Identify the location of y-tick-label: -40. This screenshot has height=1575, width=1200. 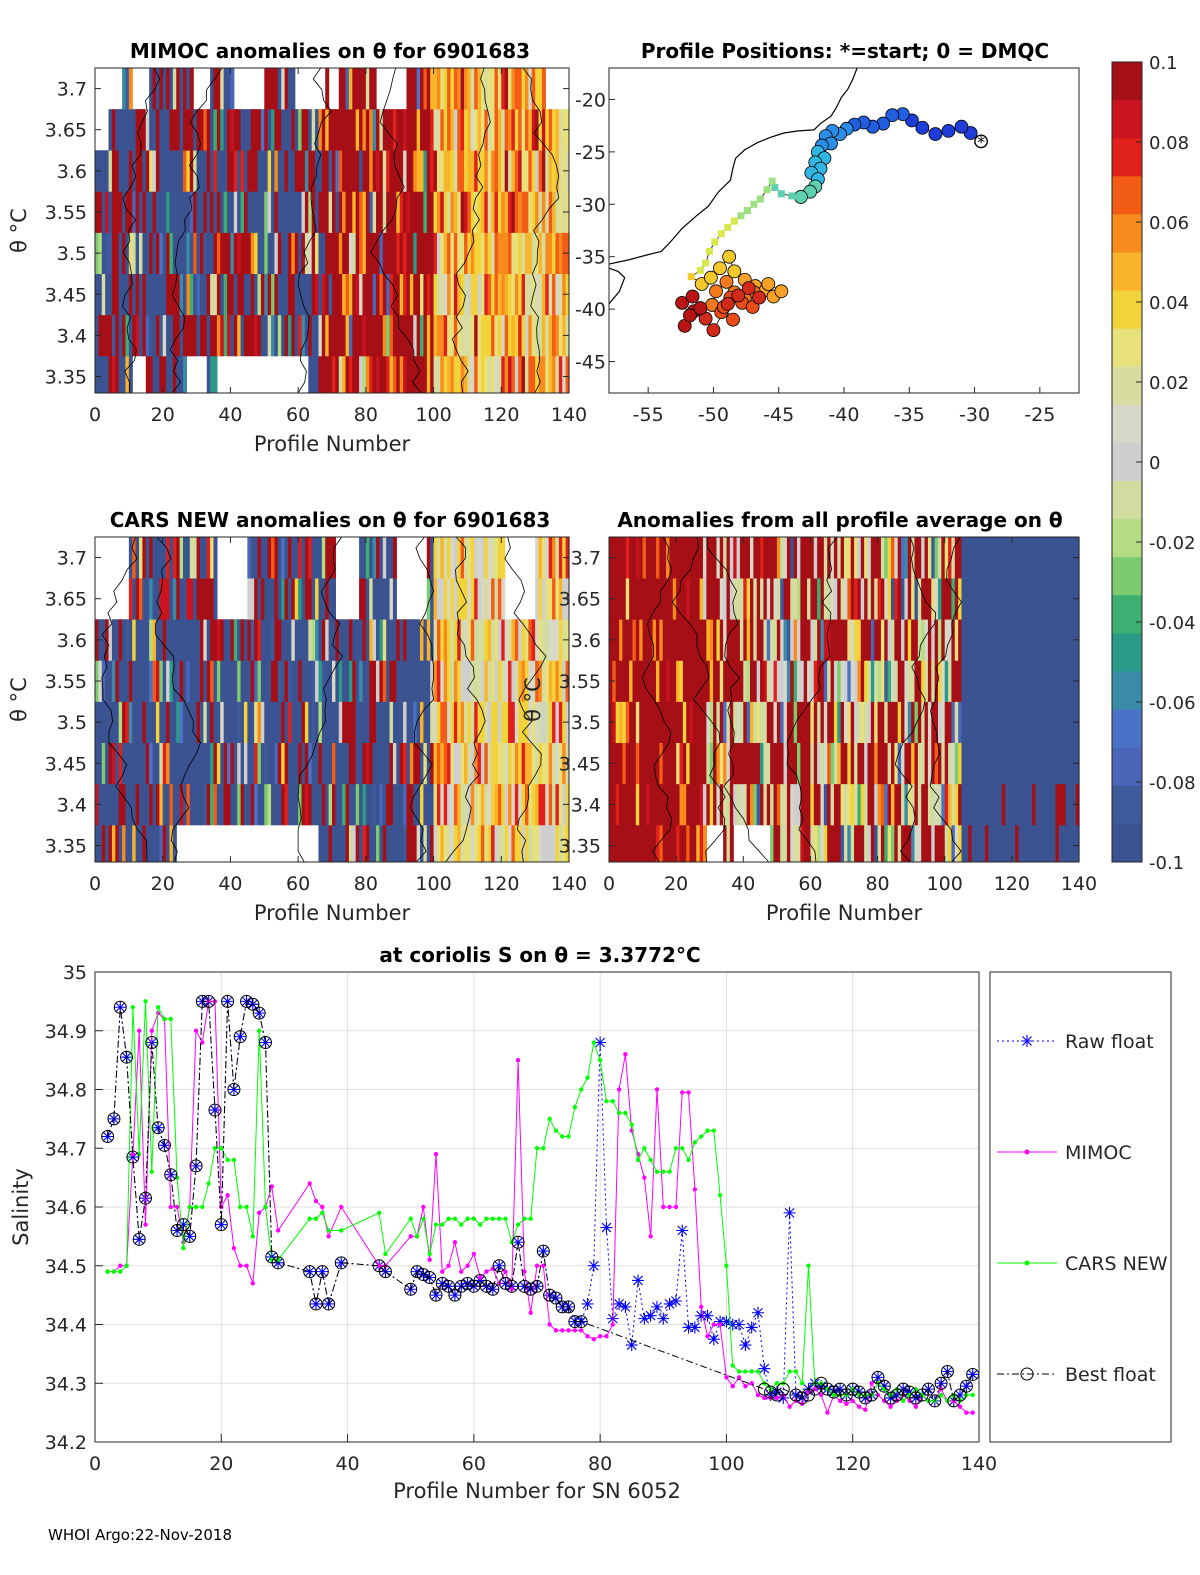
(590, 310).